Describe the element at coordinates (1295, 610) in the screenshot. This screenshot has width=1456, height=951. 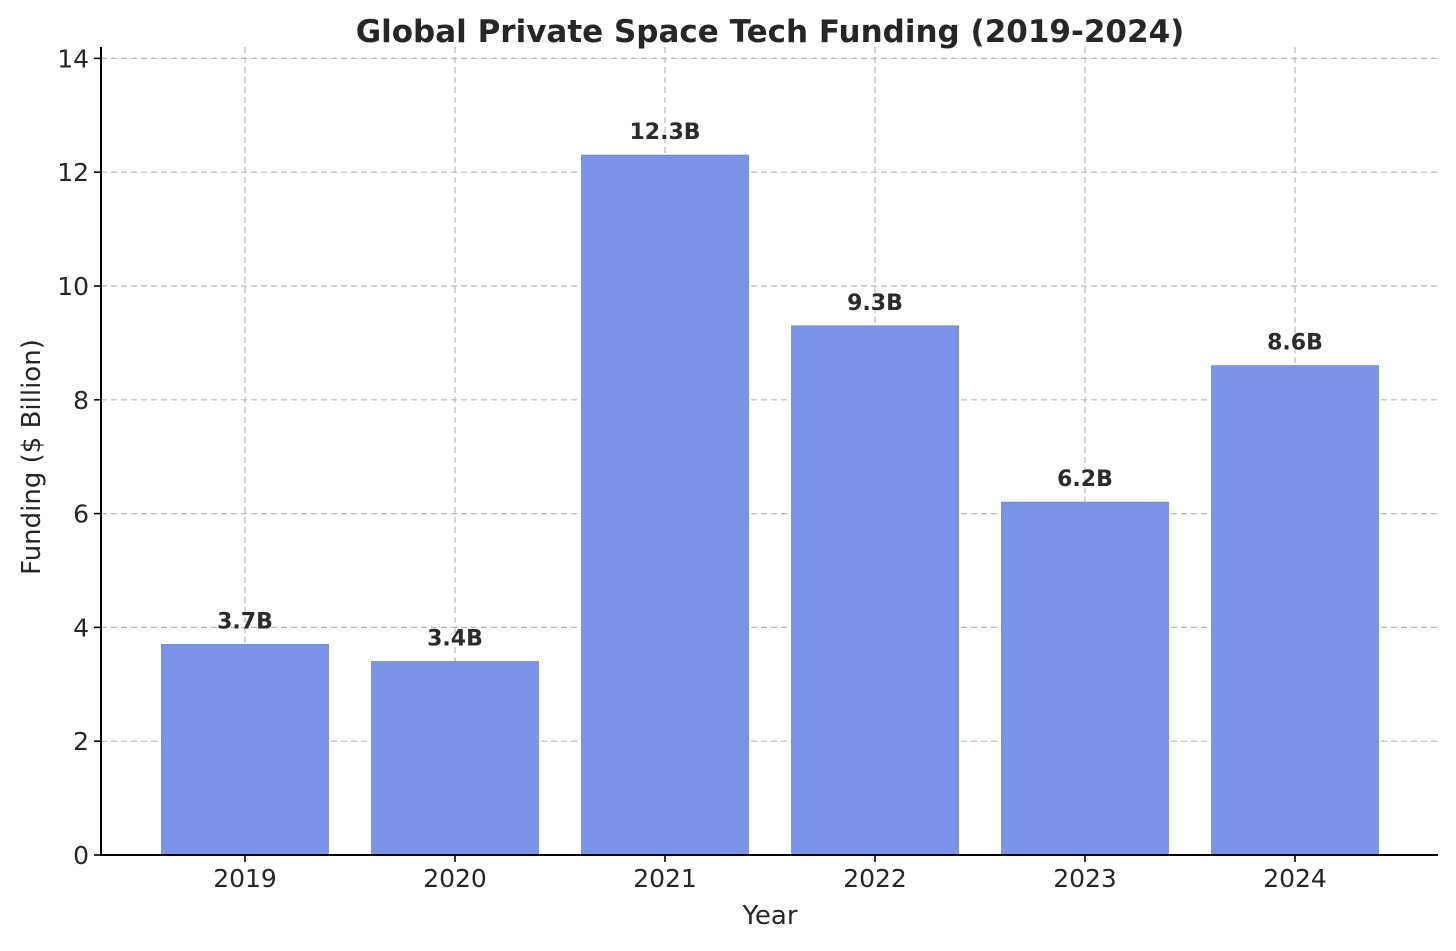
I see `bar-2024` at that location.